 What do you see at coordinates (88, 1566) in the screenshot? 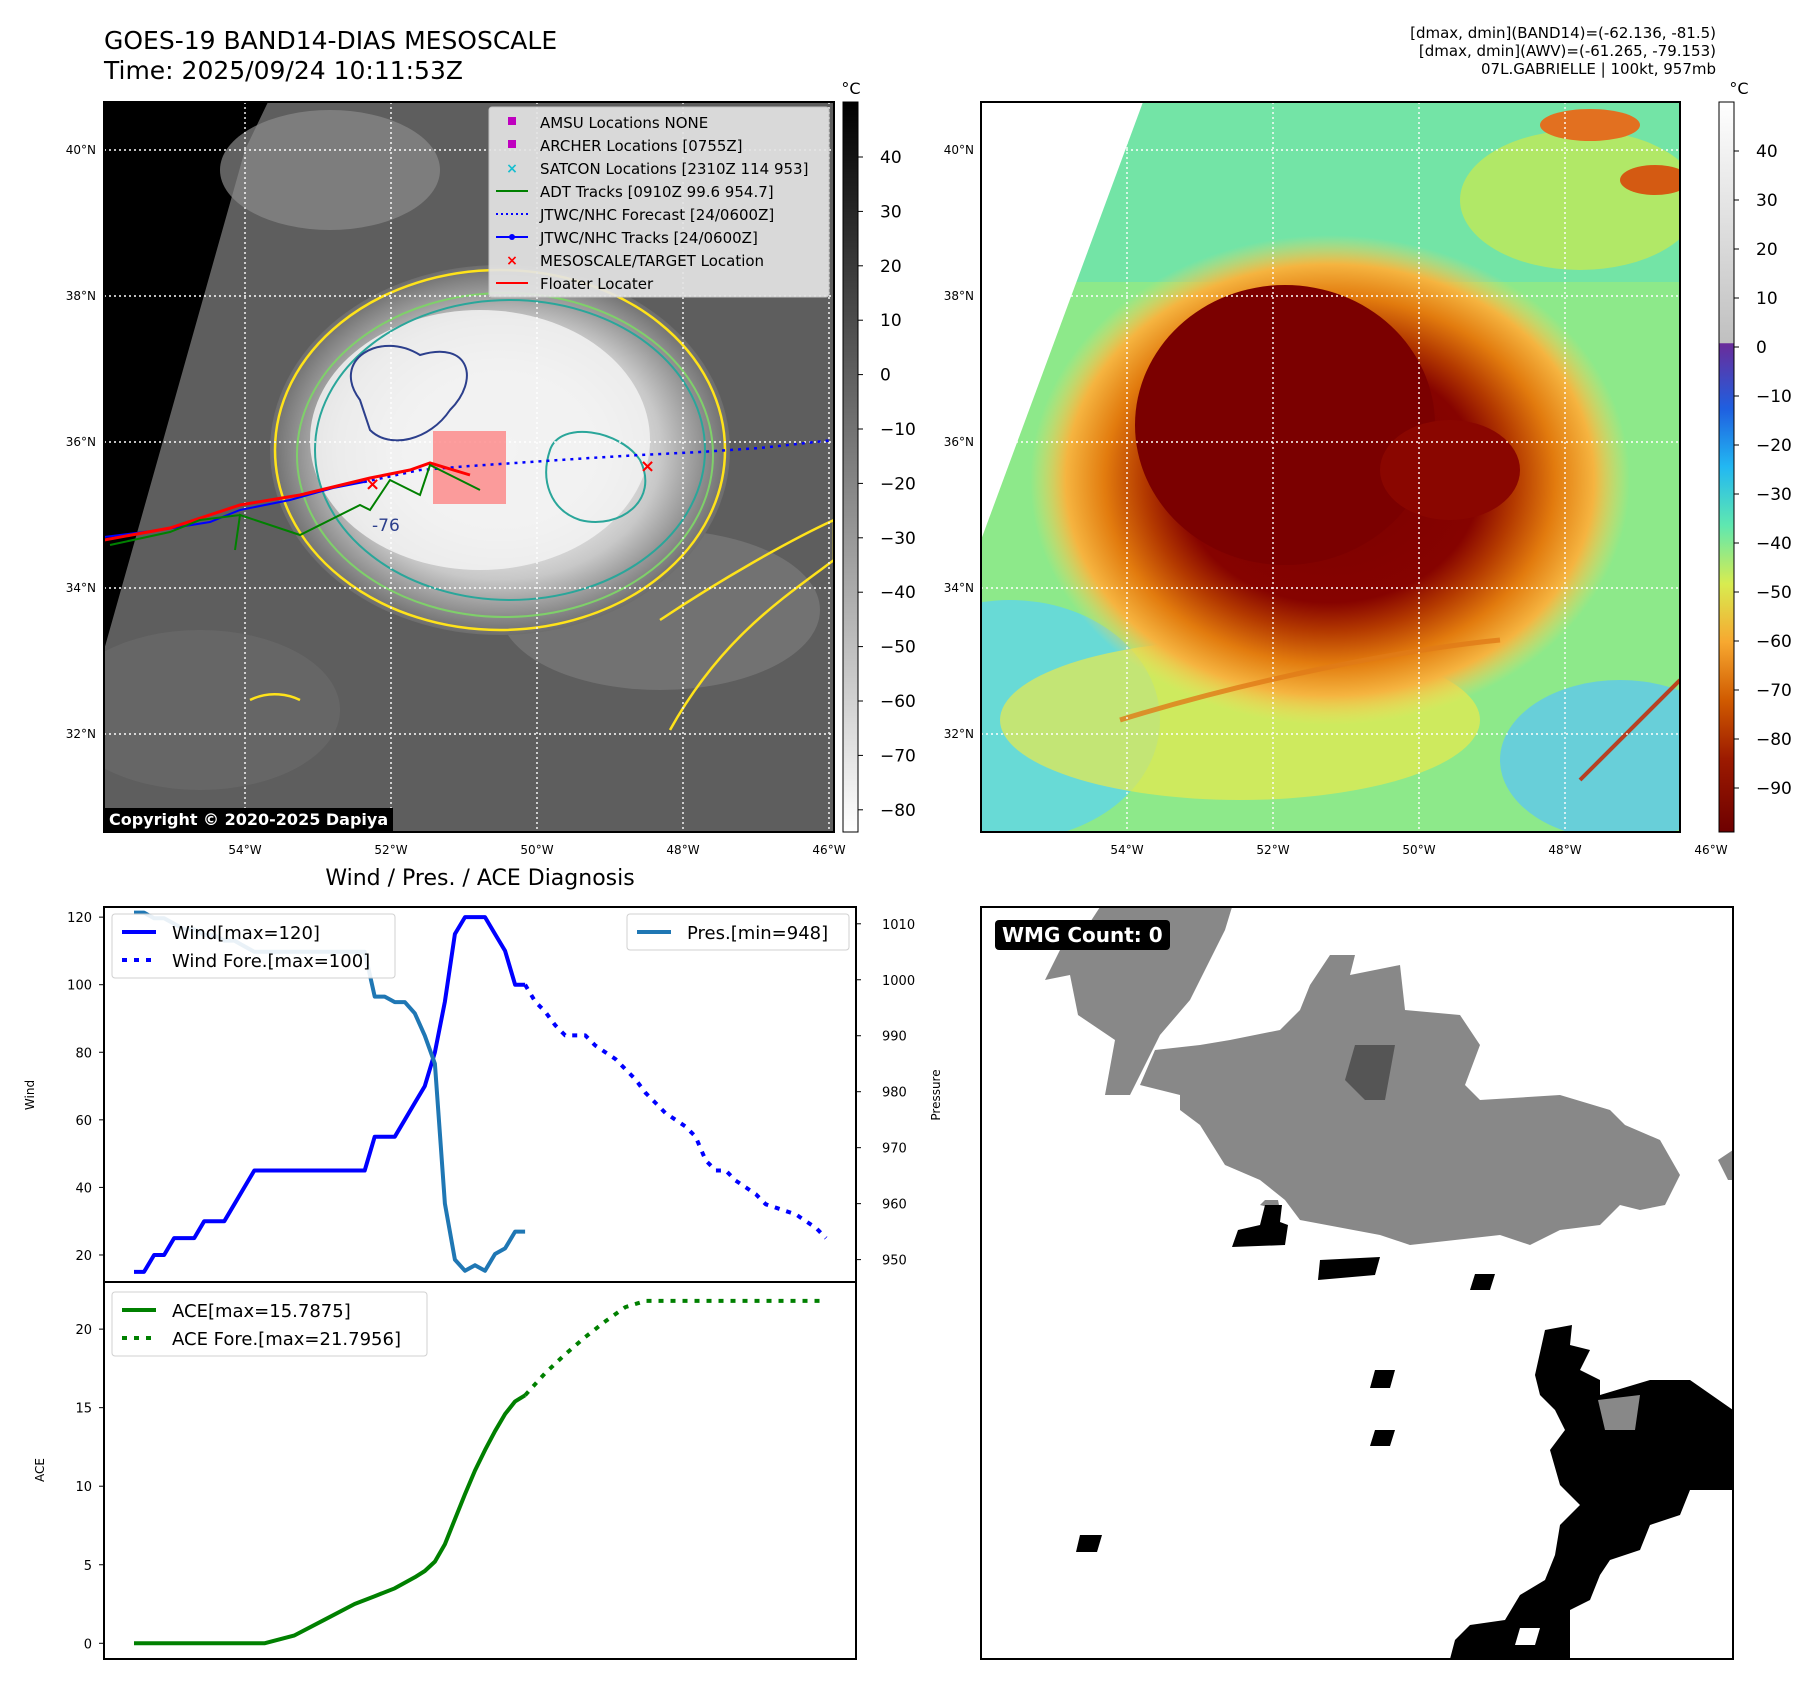
I see `y-tick-label: 5` at bounding box center [88, 1566].